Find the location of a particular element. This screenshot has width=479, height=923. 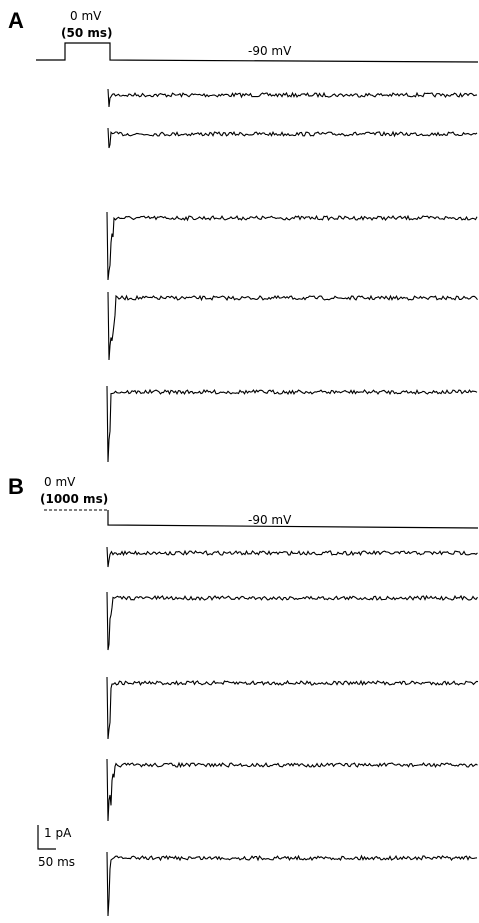

panel-b-step-voltage: 0 mV is located at coordinates (60, 482).